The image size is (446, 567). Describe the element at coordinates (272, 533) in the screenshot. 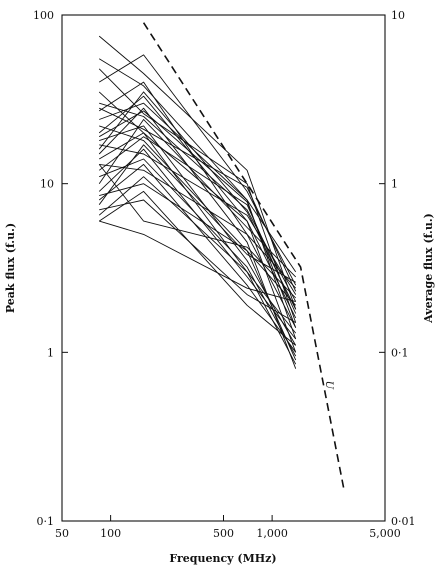

I see `x-tick-label-3: 1,000` at that location.